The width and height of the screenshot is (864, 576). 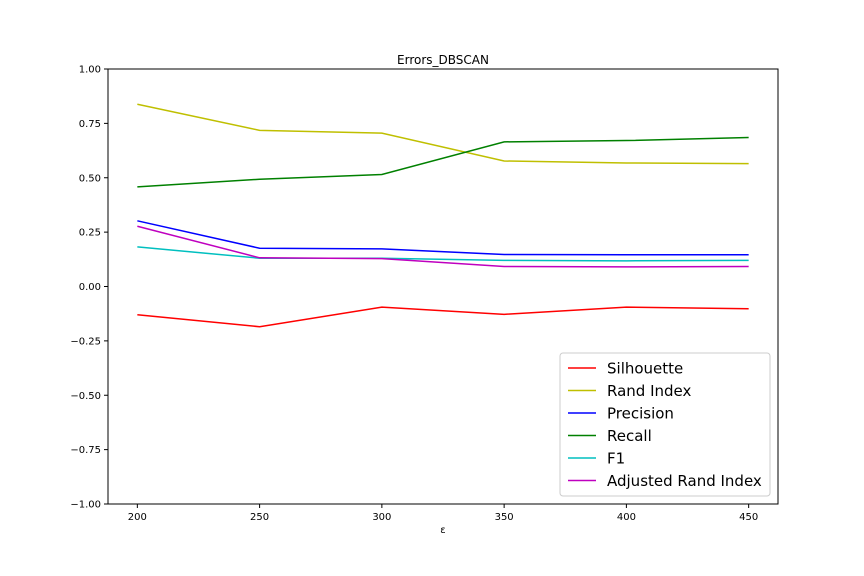 What do you see at coordinates (90, 233) in the screenshot?
I see `y-tick-label: 0.25` at bounding box center [90, 233].